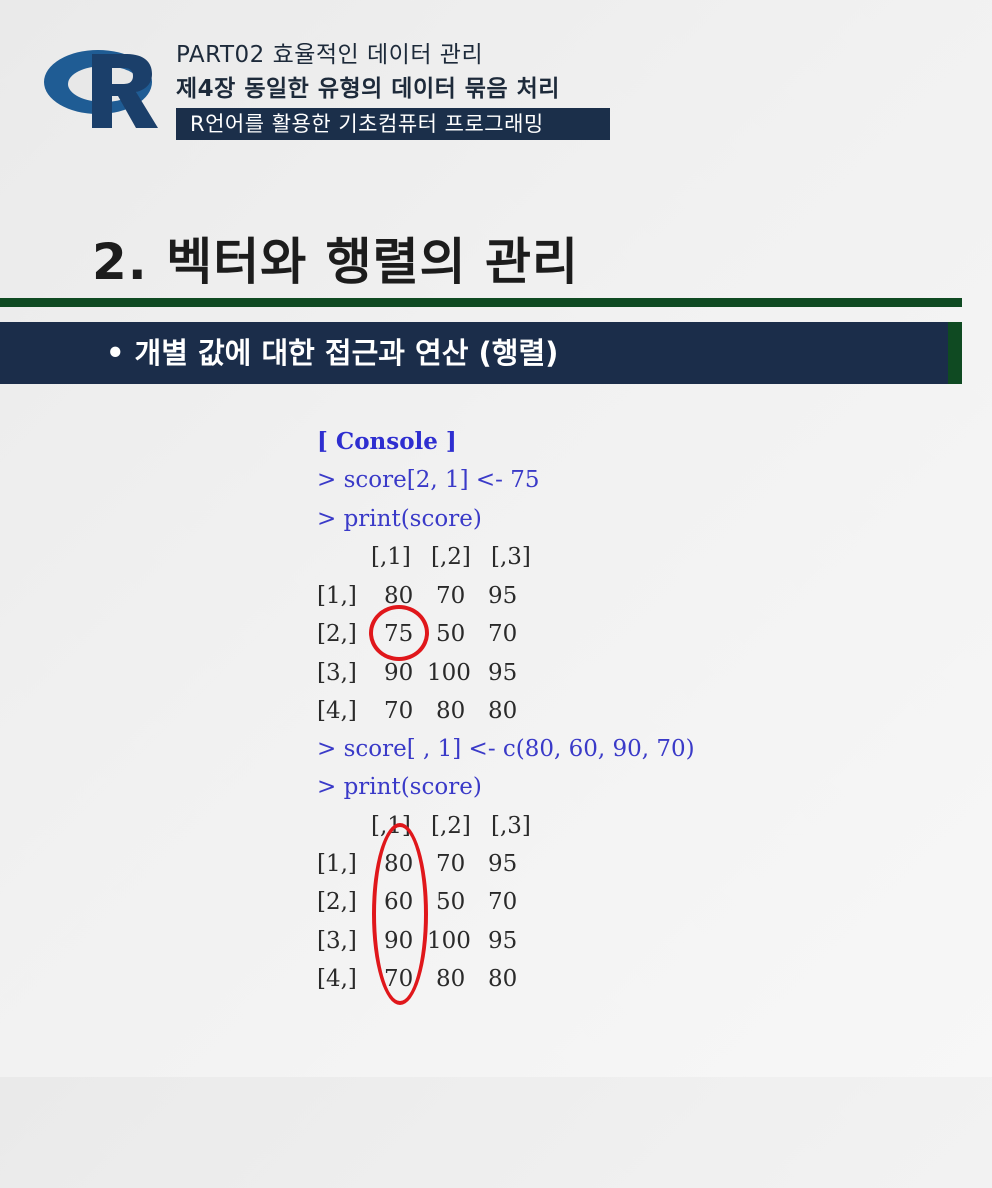 This screenshot has height=1188, width=992. What do you see at coordinates (391, 557) in the screenshot?
I see `column-header: [,1]` at bounding box center [391, 557].